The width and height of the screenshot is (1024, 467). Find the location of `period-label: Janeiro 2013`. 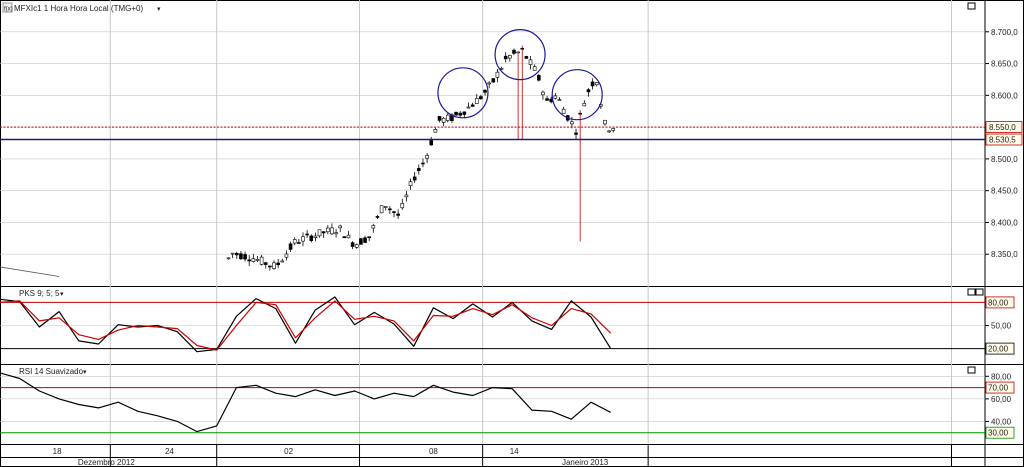

period-label: Janeiro 2013 is located at coordinates (585, 462).